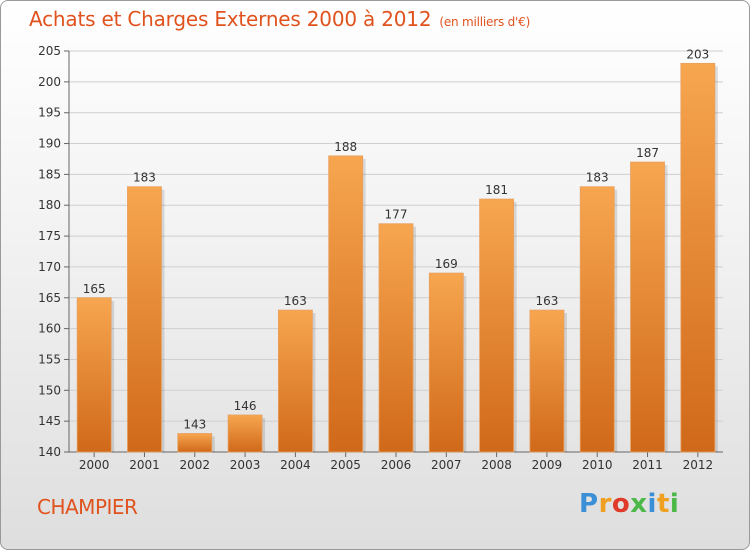 This screenshot has width=750, height=550. What do you see at coordinates (245, 406) in the screenshot?
I see `bar-value-label: 146` at bounding box center [245, 406].